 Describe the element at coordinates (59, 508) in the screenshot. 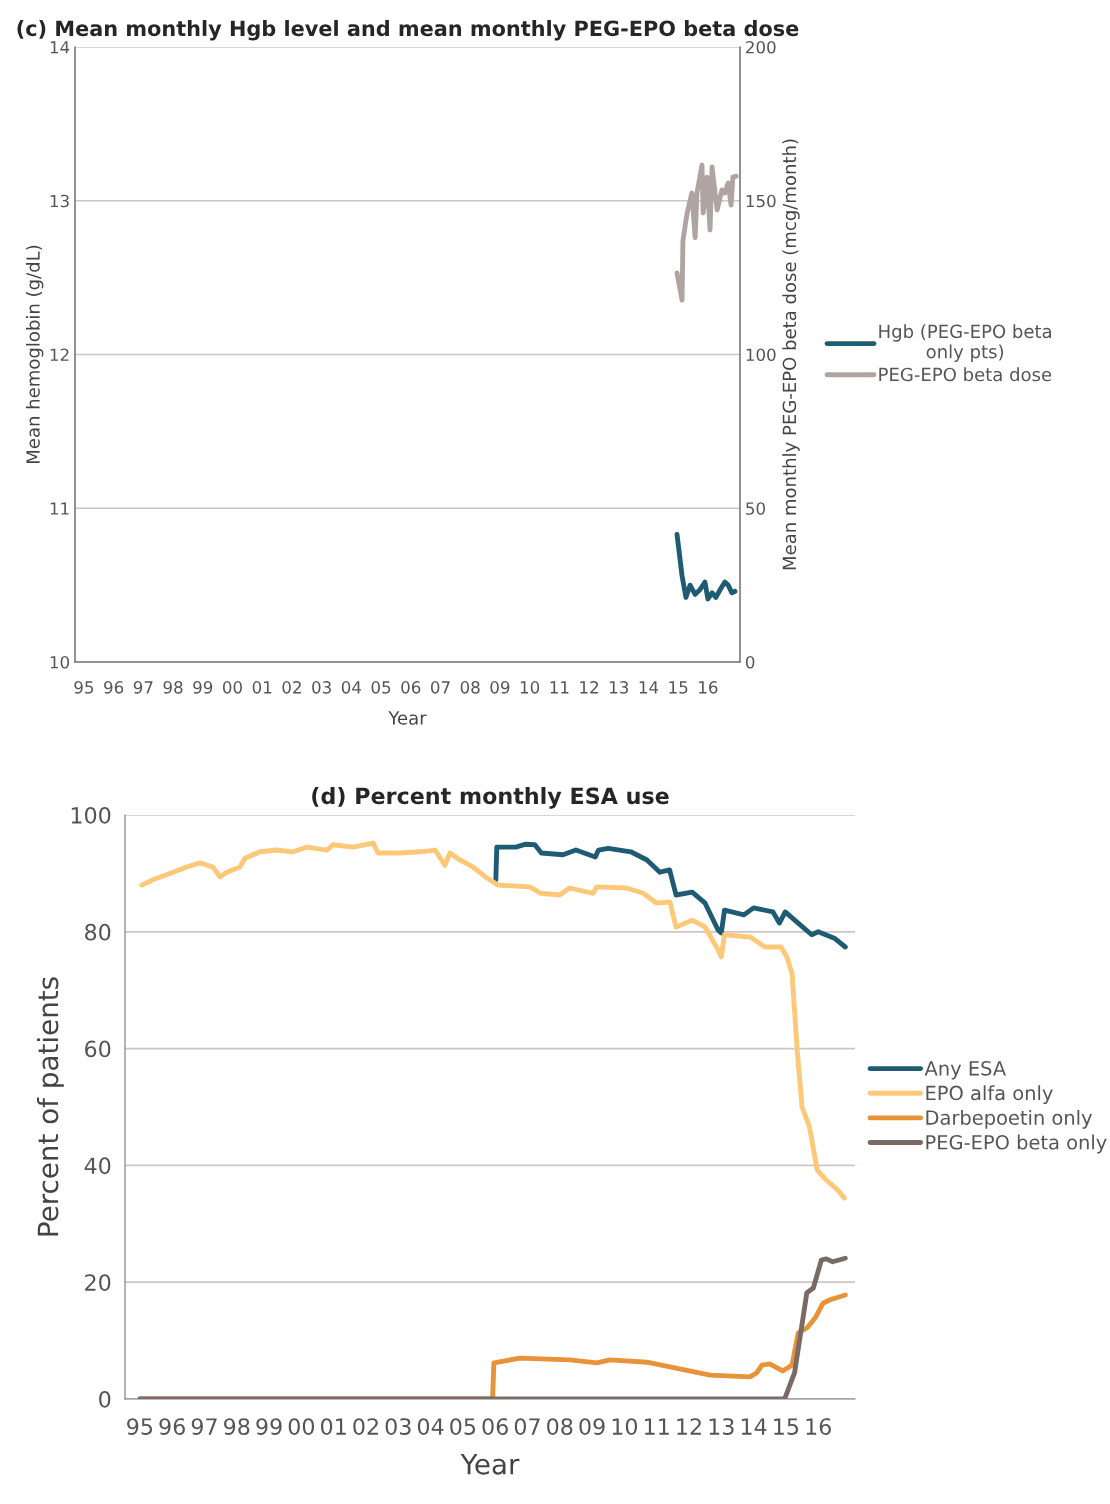

I see `y-tick-label: 11` at that location.